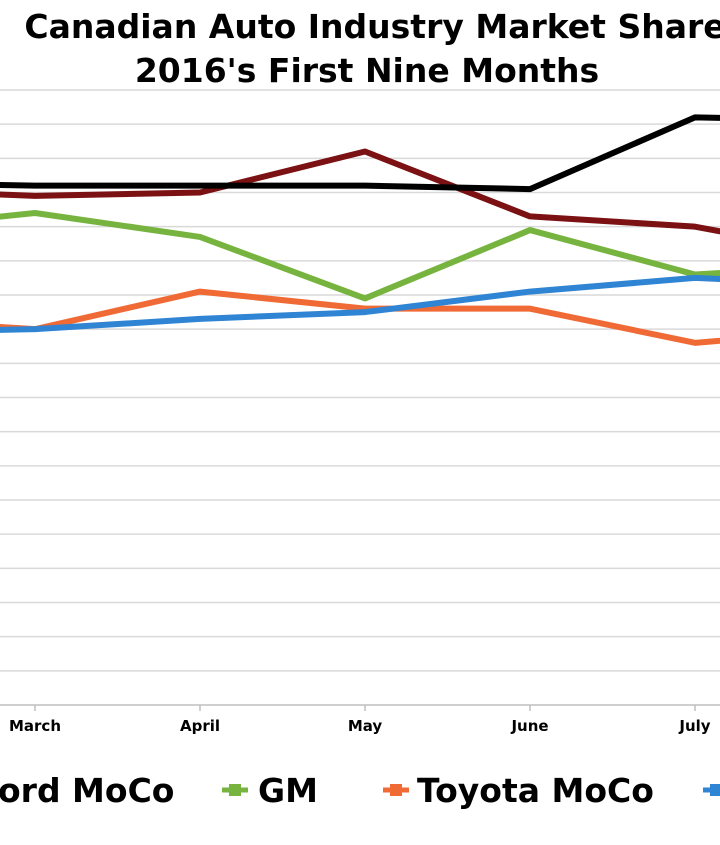 Image resolution: width=720 pixels, height=845 pixels. Describe the element at coordinates (529, 726) in the screenshot. I see `x-tick-label: June` at that location.